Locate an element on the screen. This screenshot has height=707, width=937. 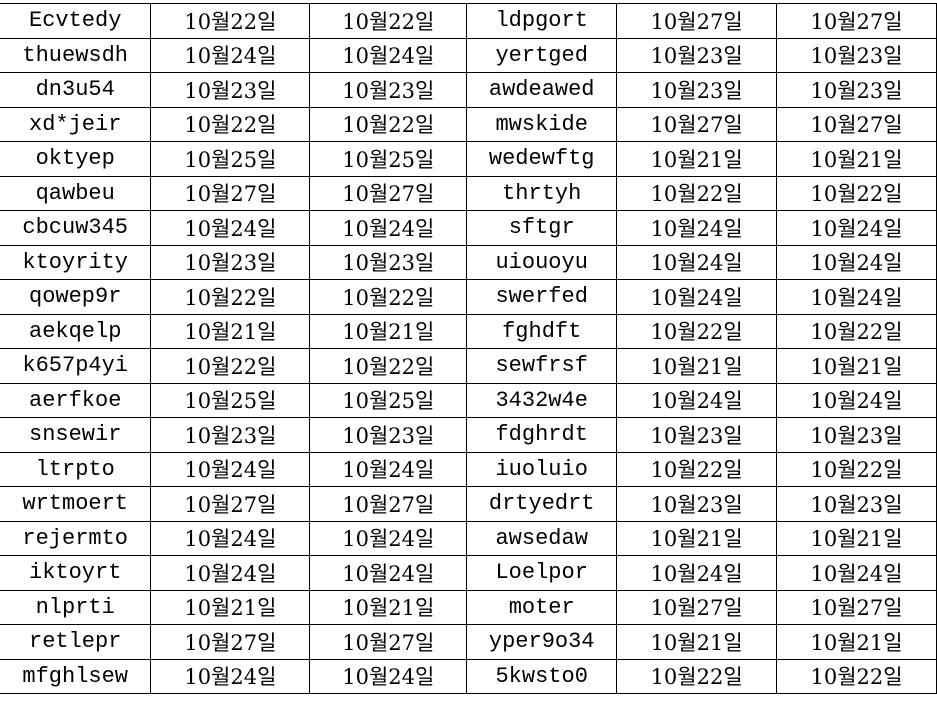
cell-name: retlepr is located at coordinates (76, 642).